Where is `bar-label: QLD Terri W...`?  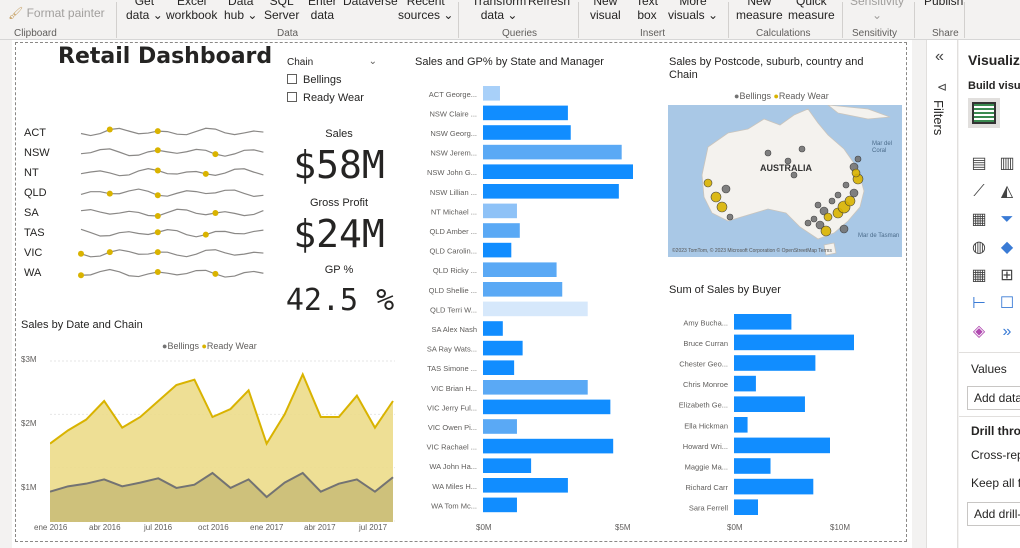 bar-label: QLD Terri W... is located at coordinates (453, 309).